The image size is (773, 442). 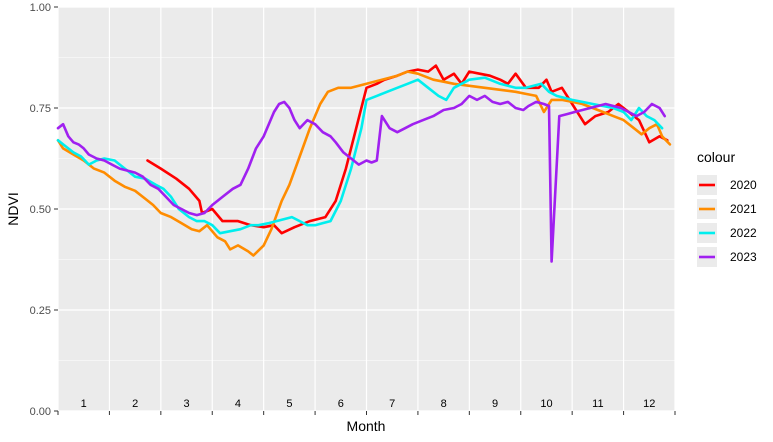 What do you see at coordinates (341, 404) in the screenshot?
I see `month-label: 6` at bounding box center [341, 404].